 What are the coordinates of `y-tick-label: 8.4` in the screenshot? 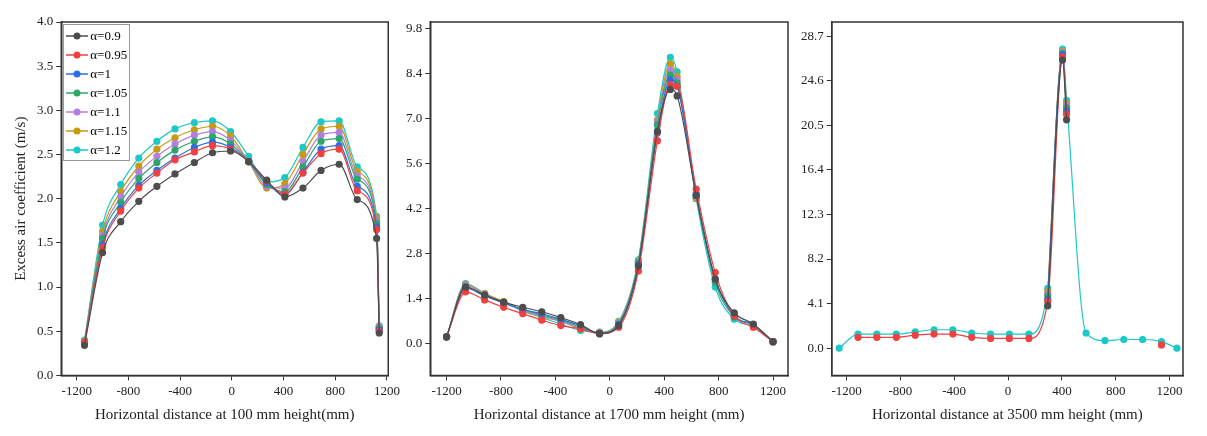 It's located at (414, 72).